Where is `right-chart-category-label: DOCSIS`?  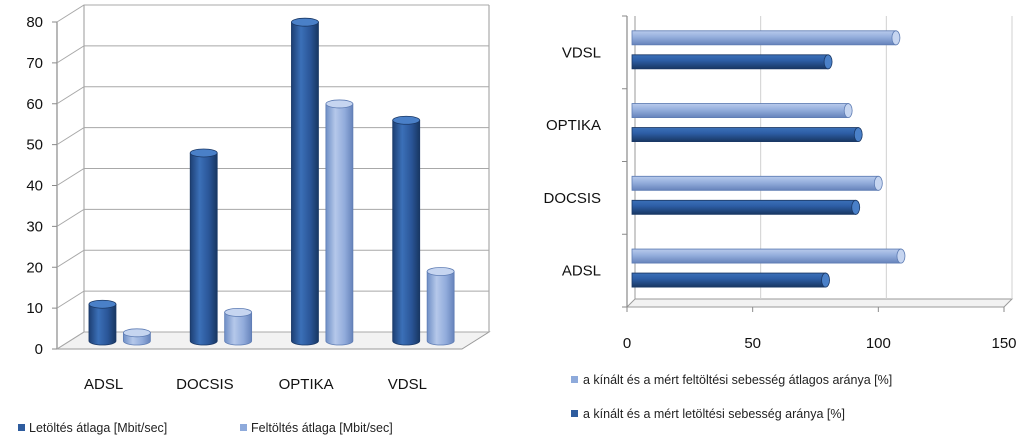 right-chart-category-label: DOCSIS is located at coordinates (572, 198).